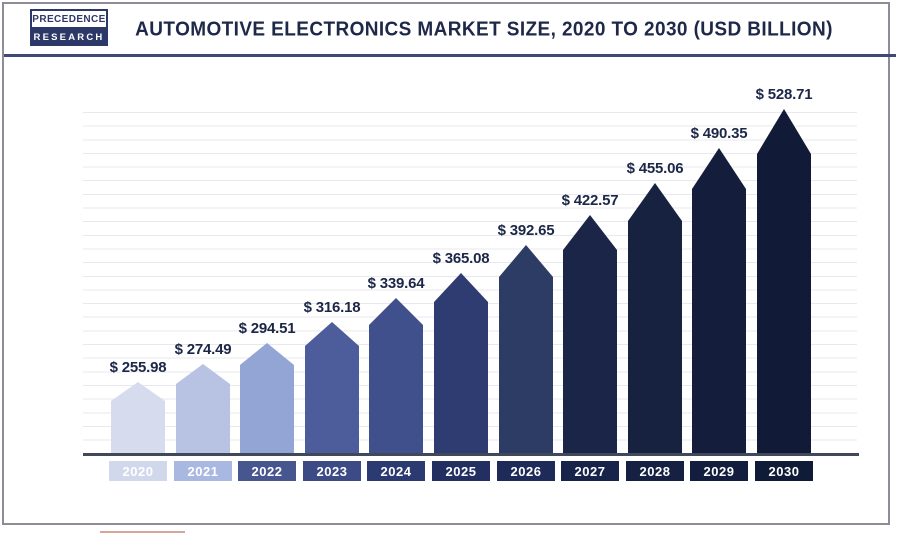  What do you see at coordinates (267, 471) in the screenshot?
I see `year-badge-2022: 2022` at bounding box center [267, 471].